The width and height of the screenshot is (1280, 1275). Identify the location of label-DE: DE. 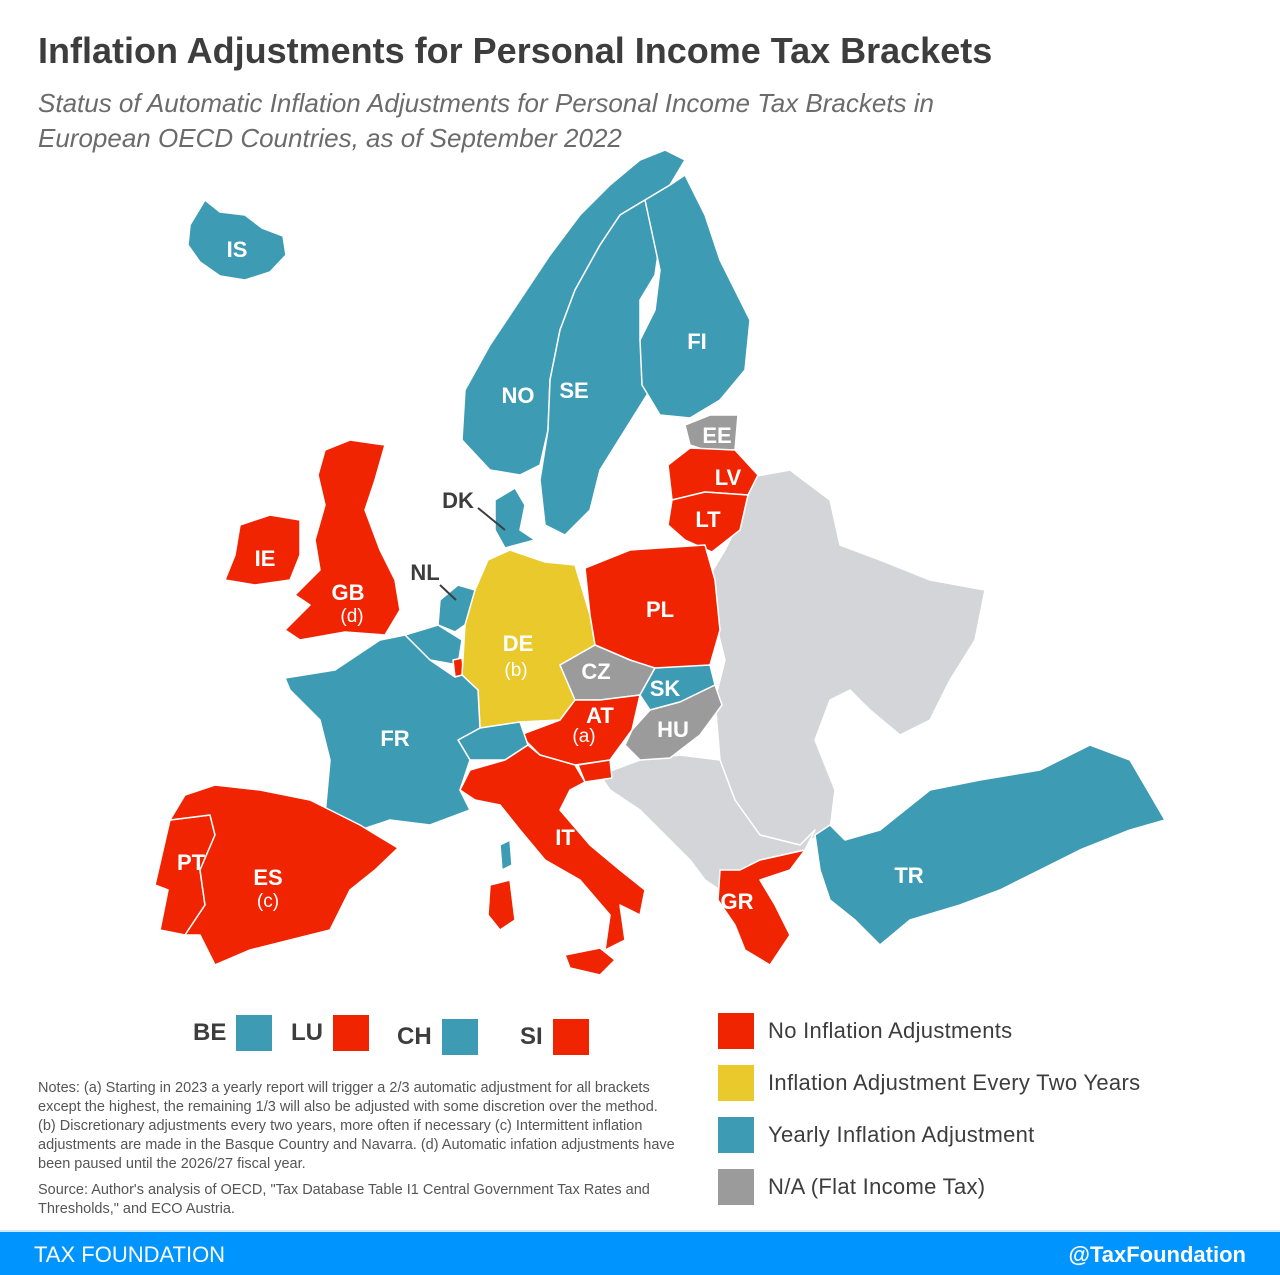
(518, 643).